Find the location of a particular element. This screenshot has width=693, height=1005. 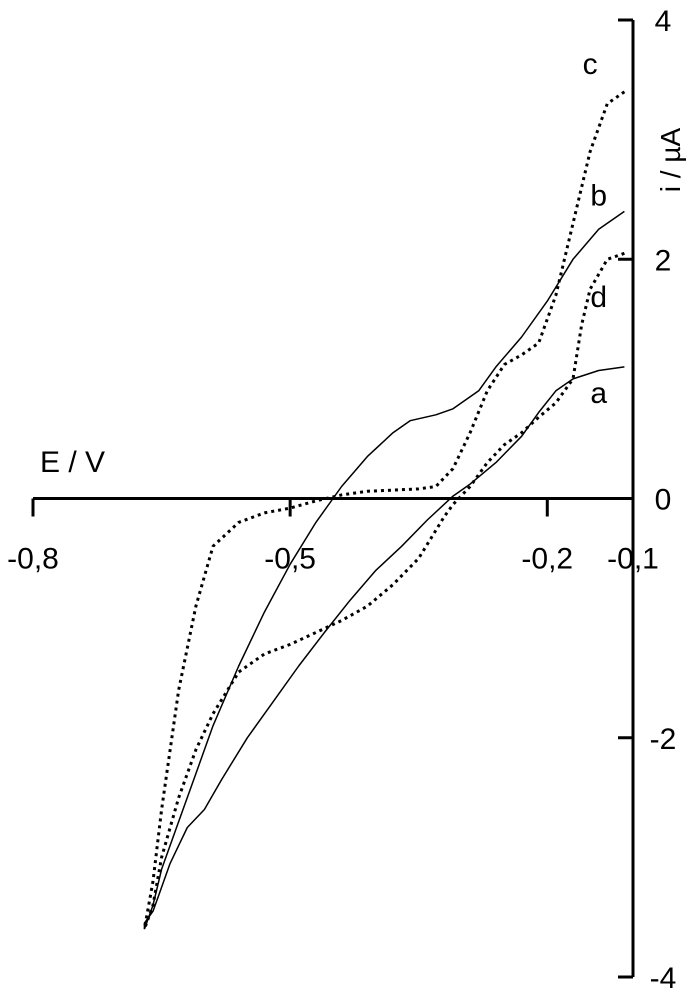

y-tick-label: 4 is located at coordinates (663, 21).